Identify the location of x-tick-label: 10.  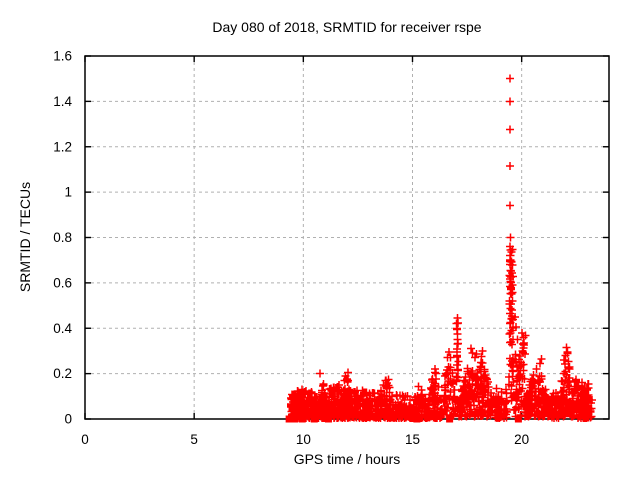
(303, 439).